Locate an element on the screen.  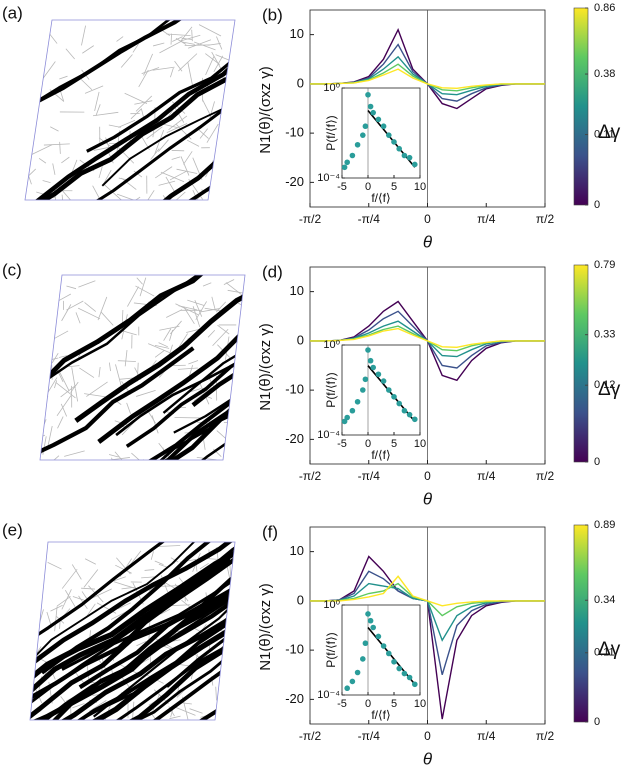
colorbar is located at coordinates (581, 363).